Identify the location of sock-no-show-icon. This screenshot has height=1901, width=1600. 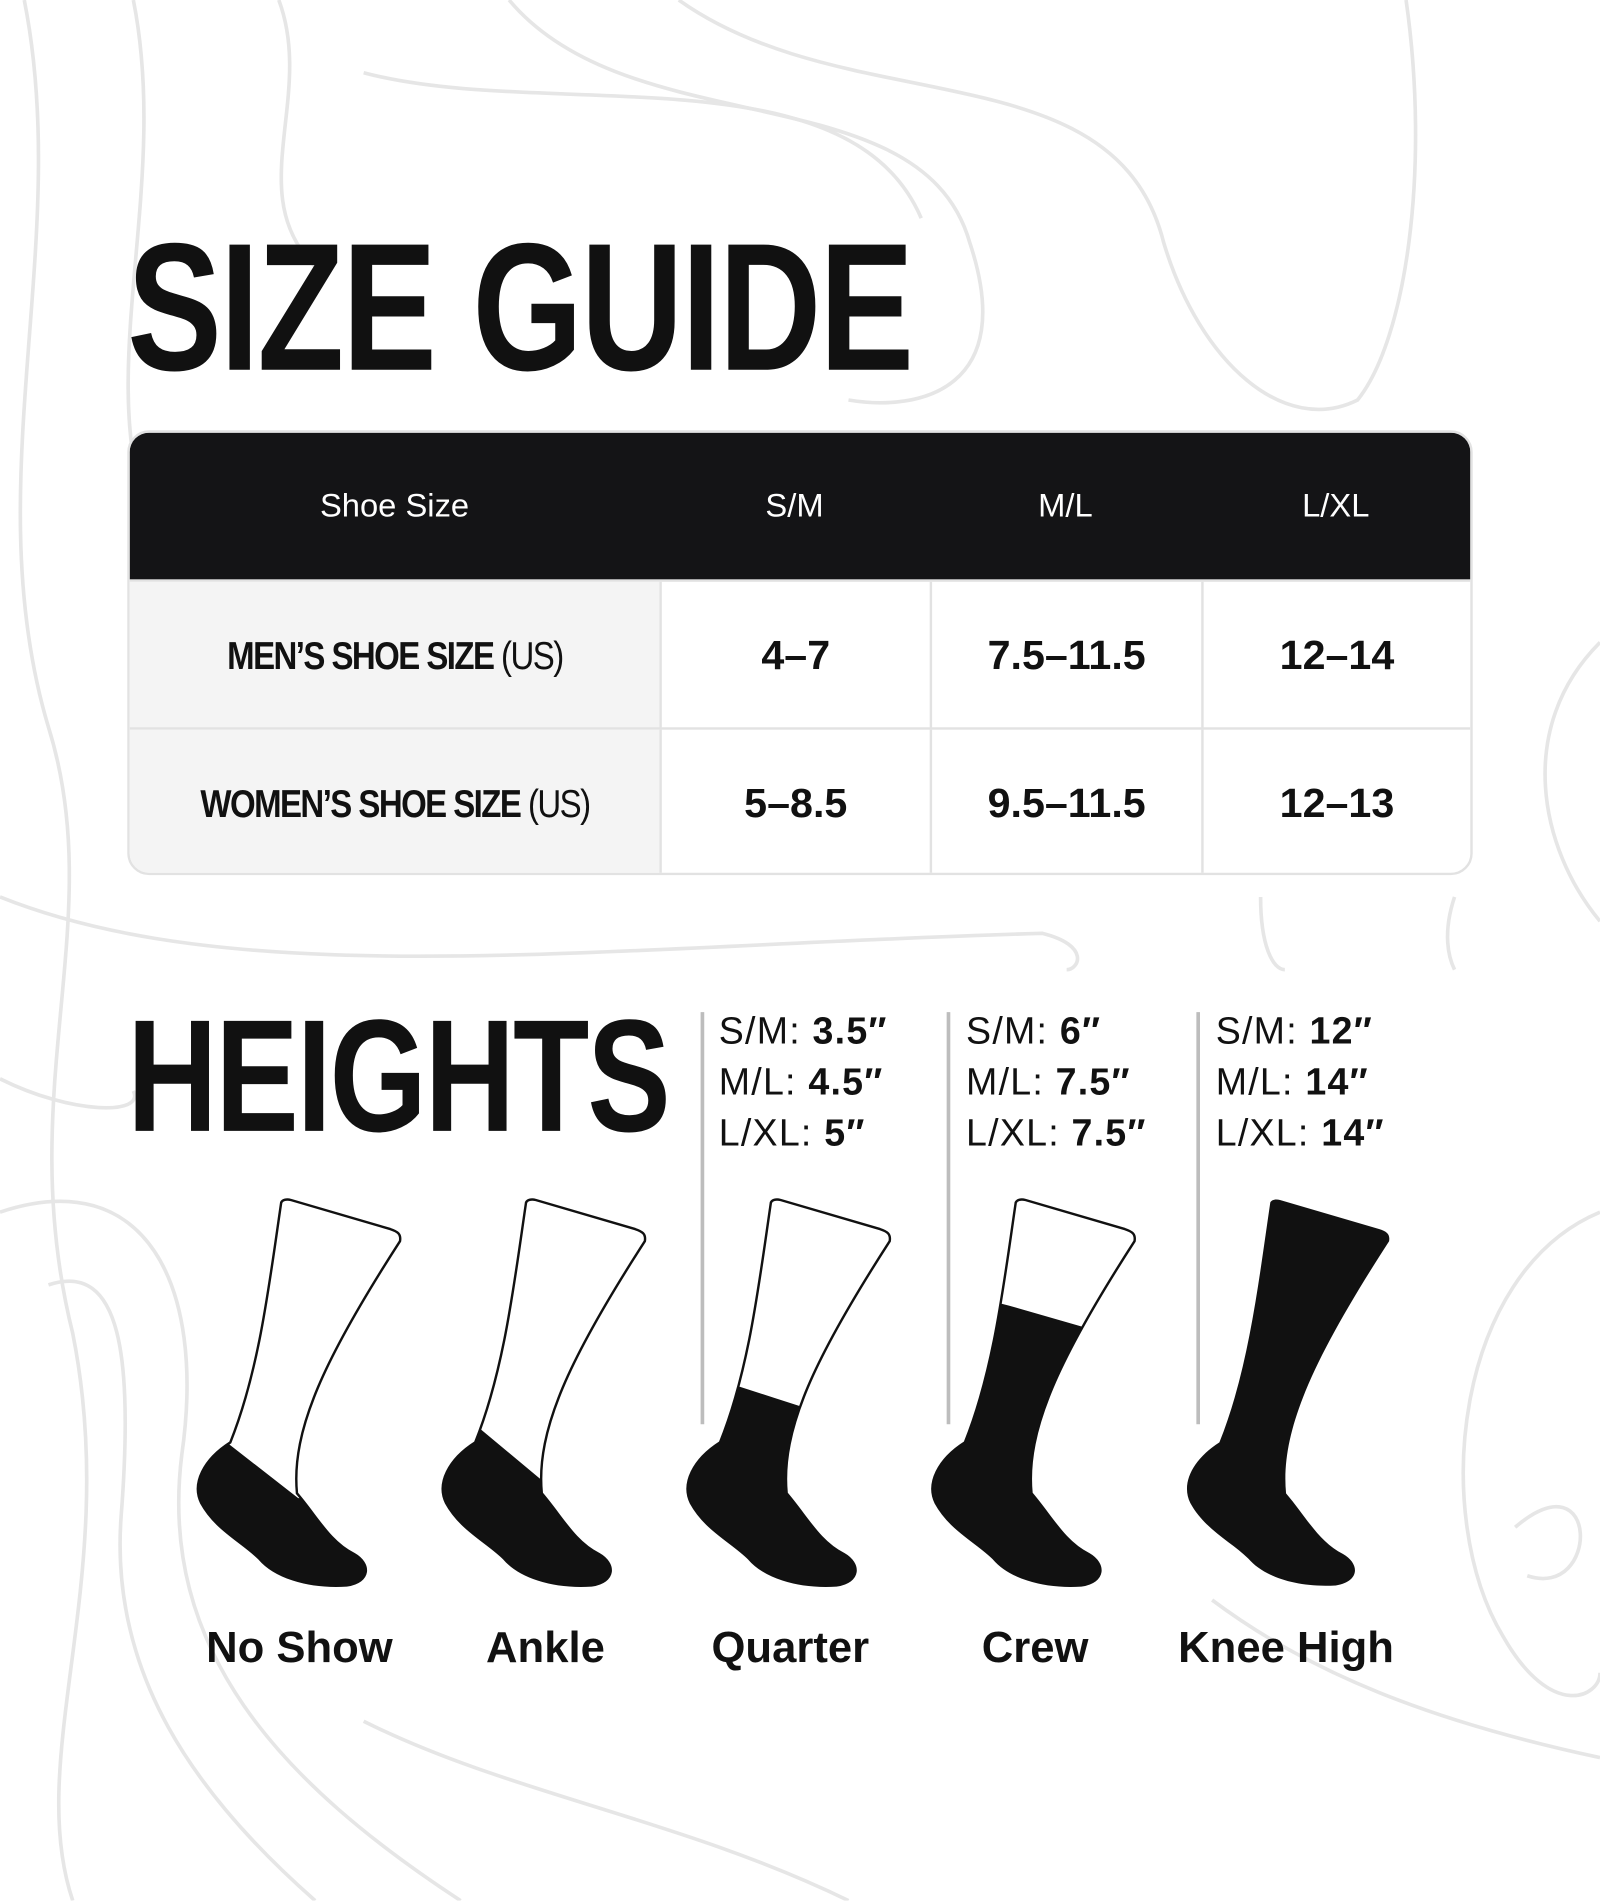
(299, 1392).